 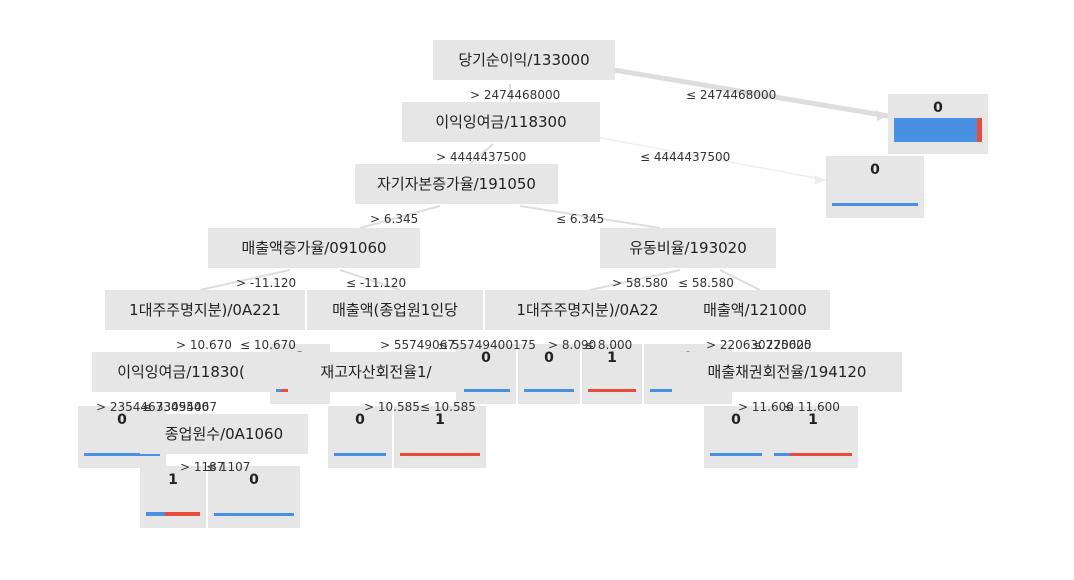 What do you see at coordinates (501, 122) in the screenshot?
I see `split-node-n2: 이익잉여금/118300` at bounding box center [501, 122].